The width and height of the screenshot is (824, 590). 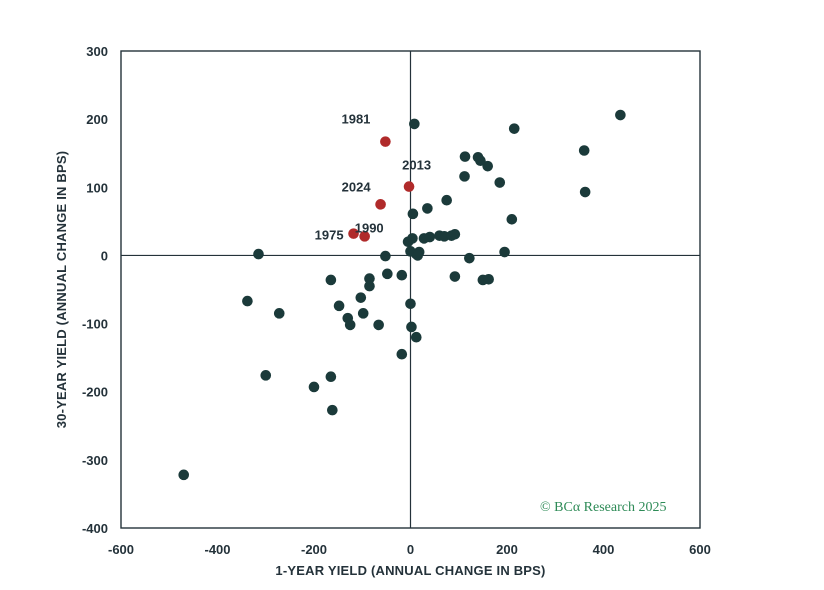 What do you see at coordinates (357, 186) in the screenshot?
I see `annotation-label: 2024` at bounding box center [357, 186].